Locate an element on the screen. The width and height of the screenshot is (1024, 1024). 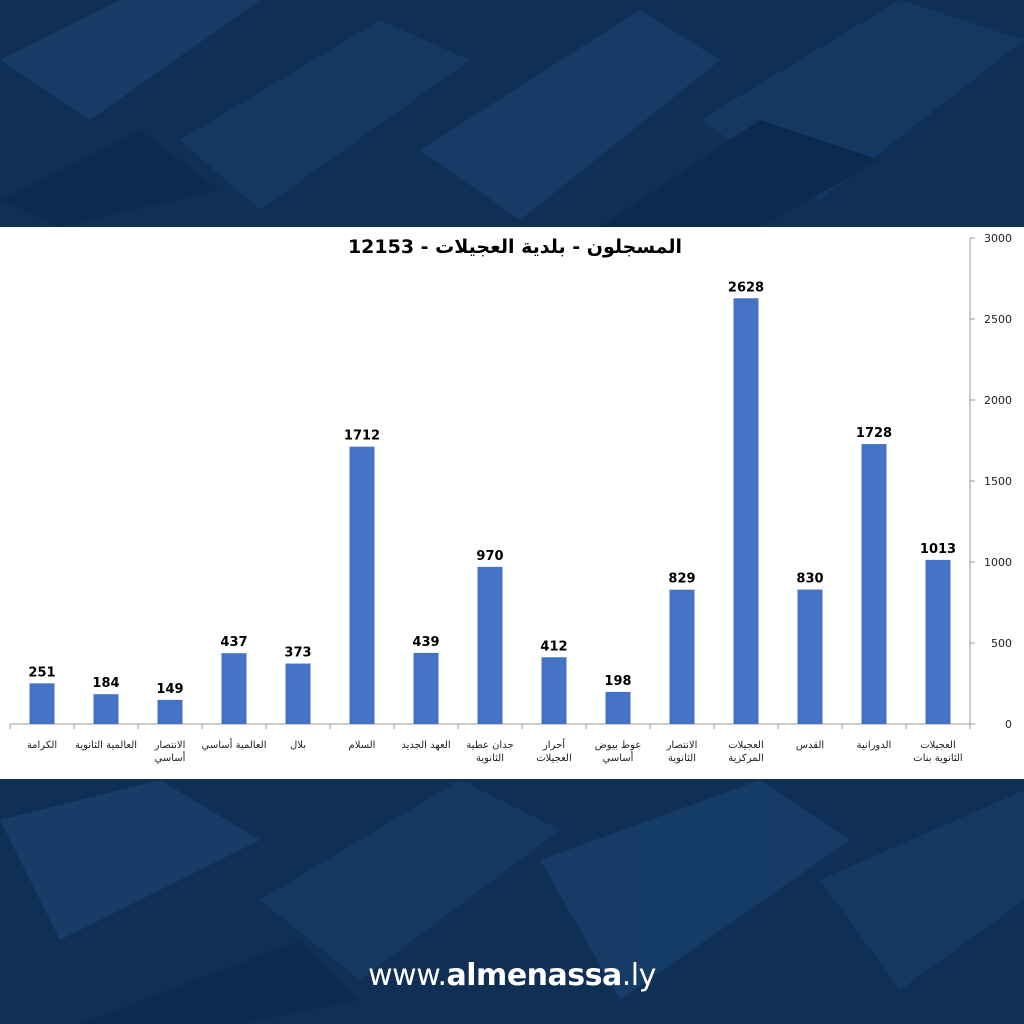
category-label: القدس is located at coordinates (810, 745).